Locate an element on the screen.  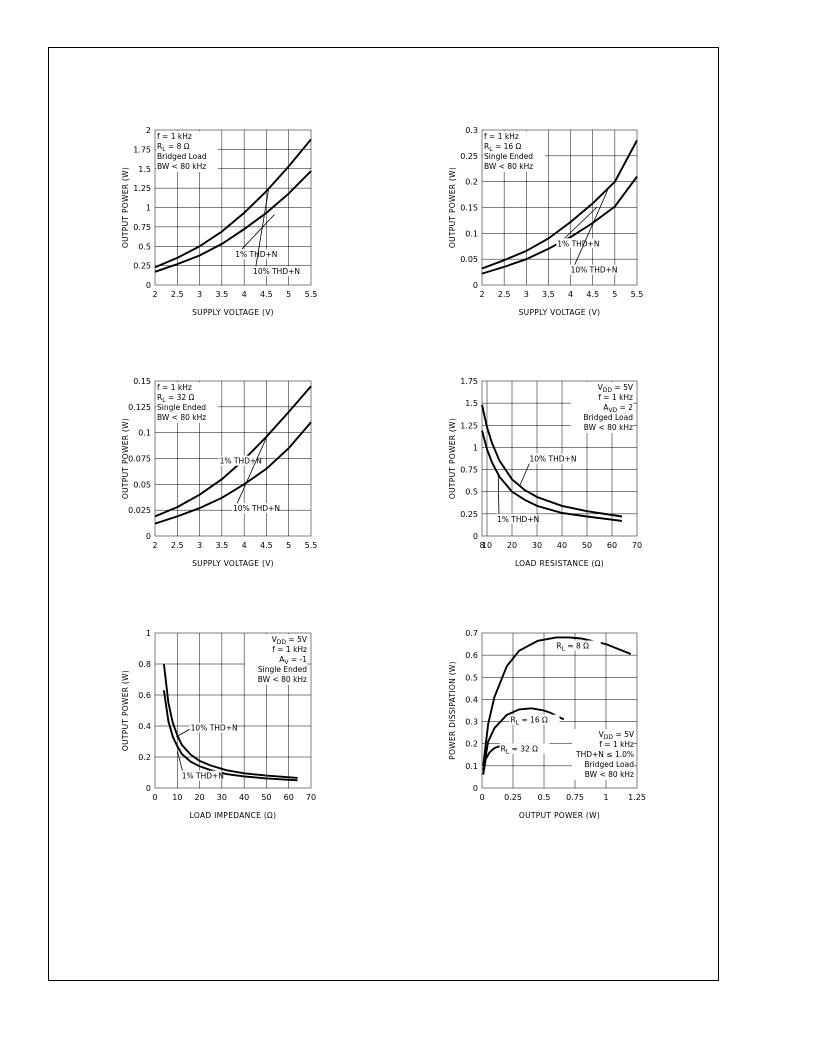
y-tick-label: 1 is located at coordinates (475, 447).